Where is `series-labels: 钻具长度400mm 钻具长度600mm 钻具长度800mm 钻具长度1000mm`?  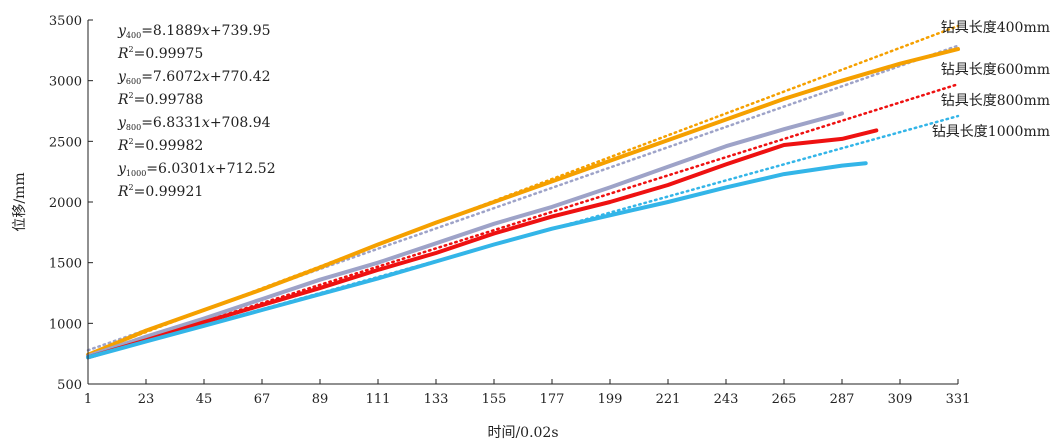
series-labels: 钻具长度400mm 钻具长度600mm 钻具长度800mm 钻具长度1000mm is located at coordinates (991, 80).